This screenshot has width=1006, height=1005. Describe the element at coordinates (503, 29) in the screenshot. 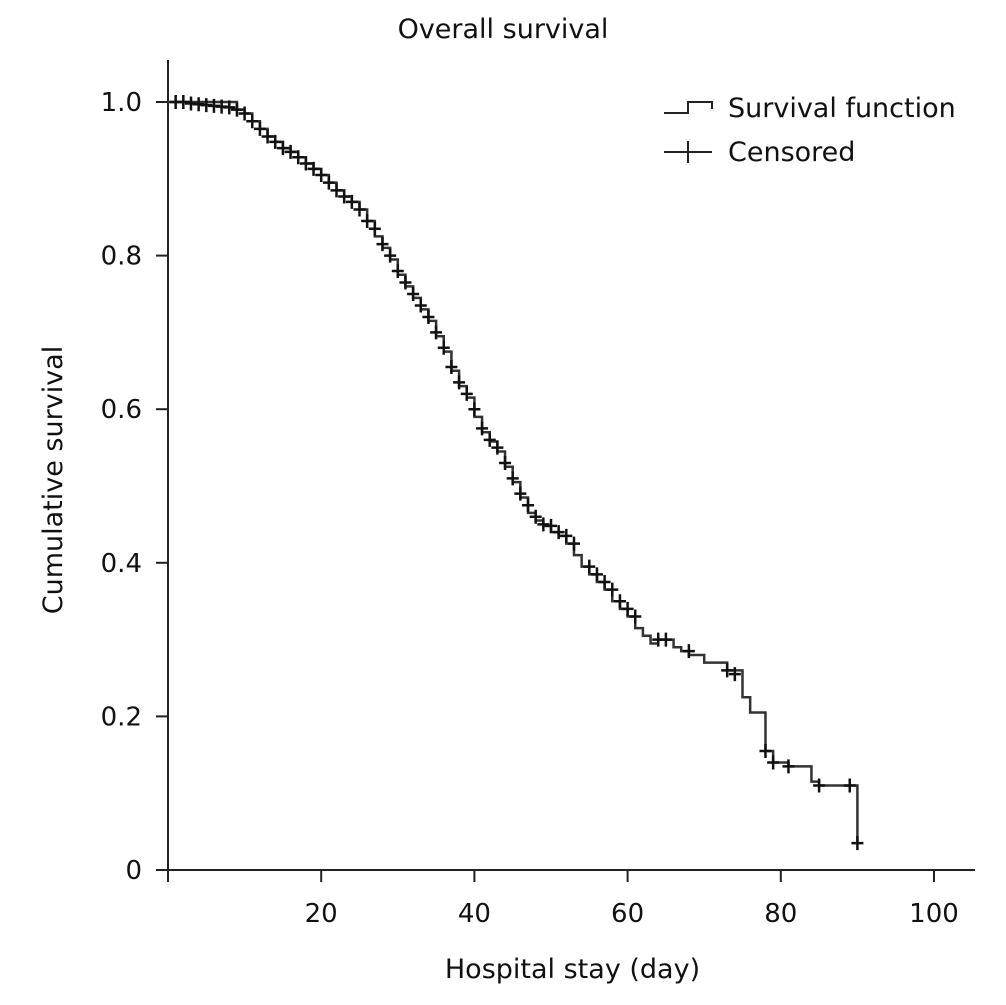

I see `chart-title: Overall survival` at that location.